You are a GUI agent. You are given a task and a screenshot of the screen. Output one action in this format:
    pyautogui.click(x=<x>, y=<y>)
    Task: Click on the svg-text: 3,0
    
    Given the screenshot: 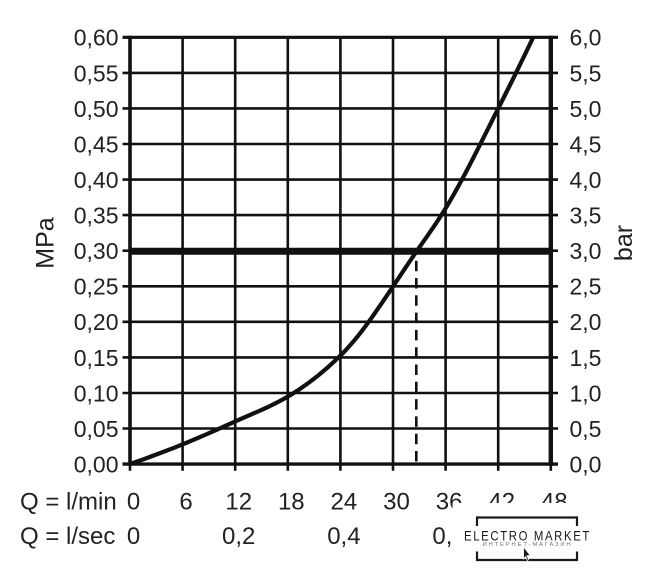 What is the action you would take?
    pyautogui.click(x=586, y=251)
    